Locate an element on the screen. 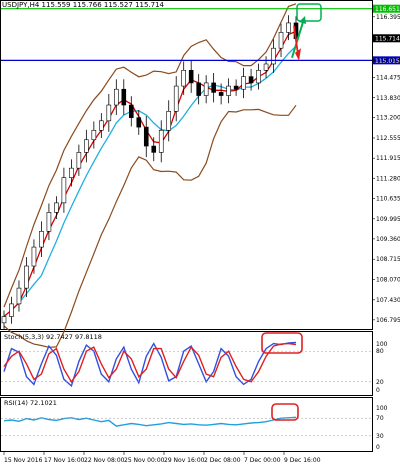  price-tick-label: 106.795 is located at coordinates (388, 320).